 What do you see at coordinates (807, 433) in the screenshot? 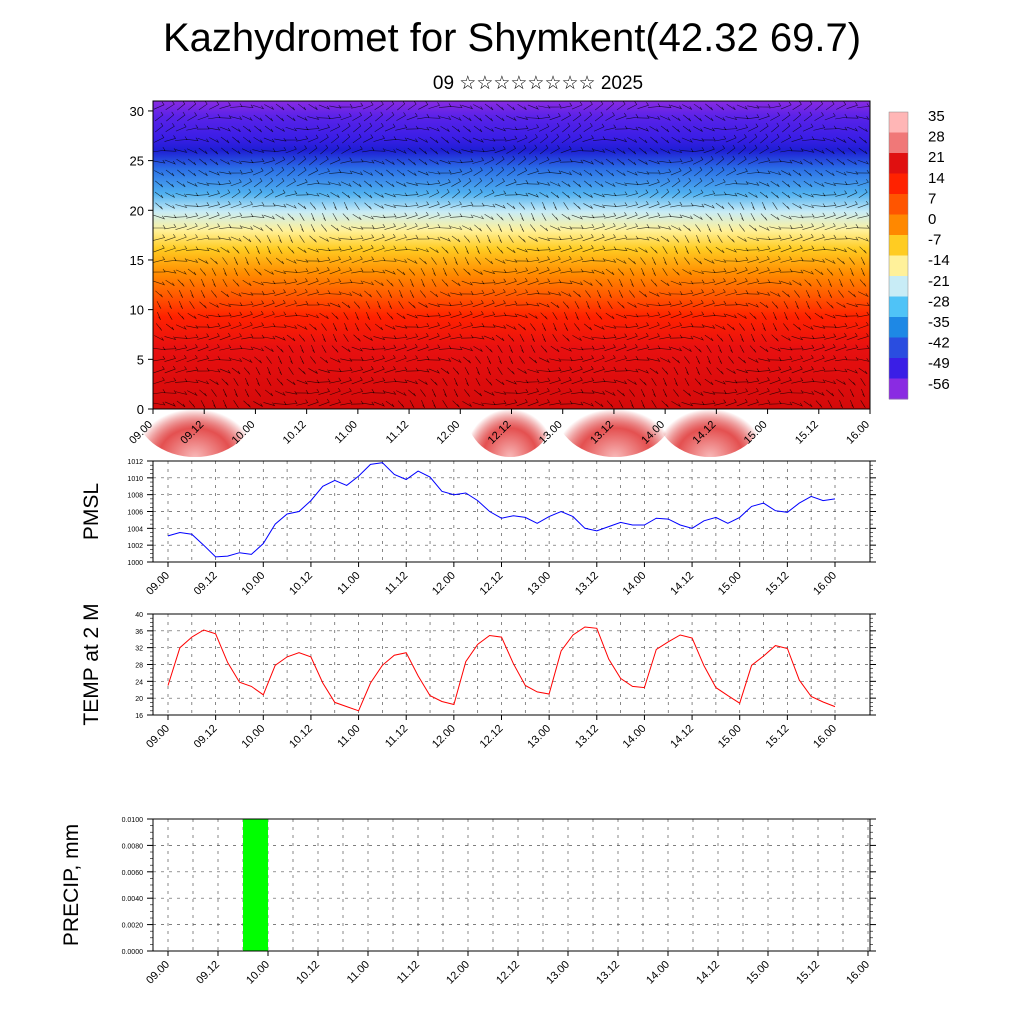
I see `x-tick-label: 15.12` at bounding box center [807, 433].